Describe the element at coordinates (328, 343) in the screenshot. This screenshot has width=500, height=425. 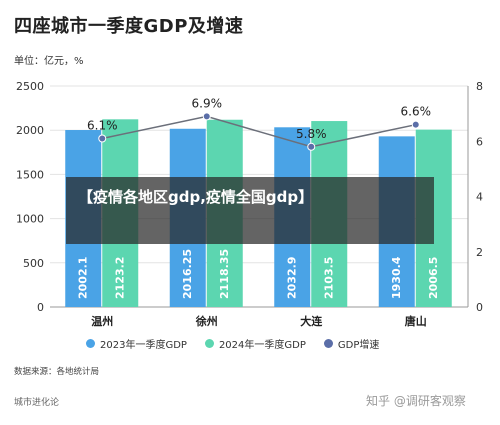
I see `legend-swatch-growth` at that location.